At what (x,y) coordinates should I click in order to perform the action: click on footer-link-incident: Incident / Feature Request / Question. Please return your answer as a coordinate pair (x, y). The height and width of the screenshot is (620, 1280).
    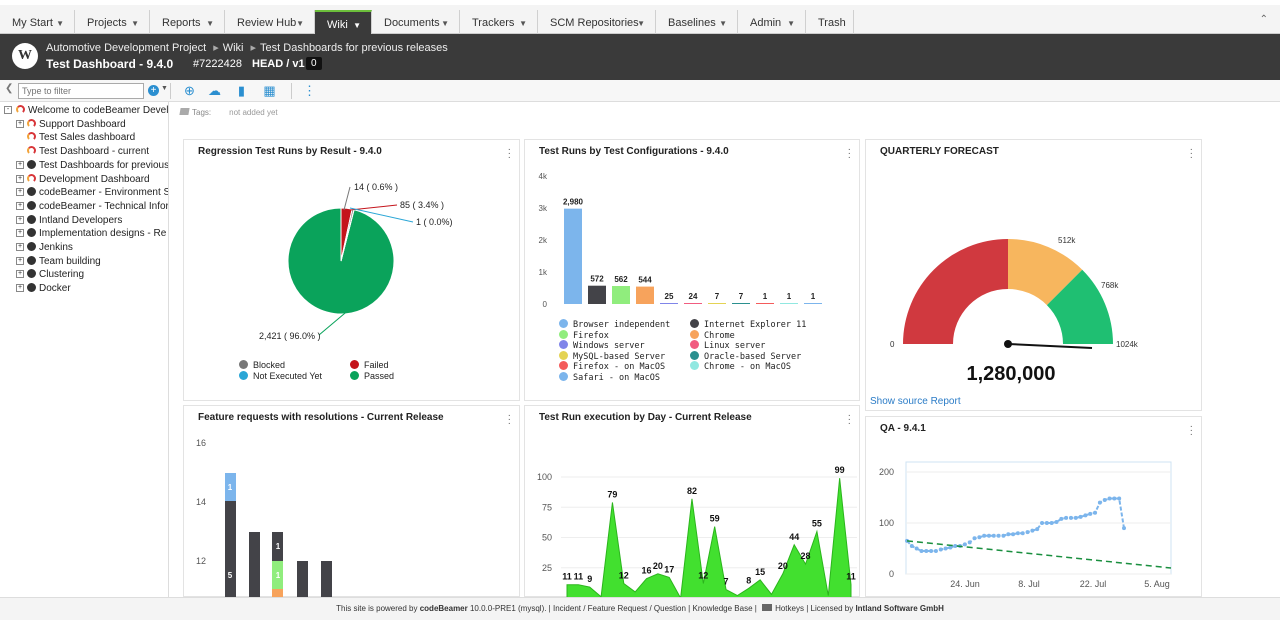
    Looking at the image, I should click on (619, 608).